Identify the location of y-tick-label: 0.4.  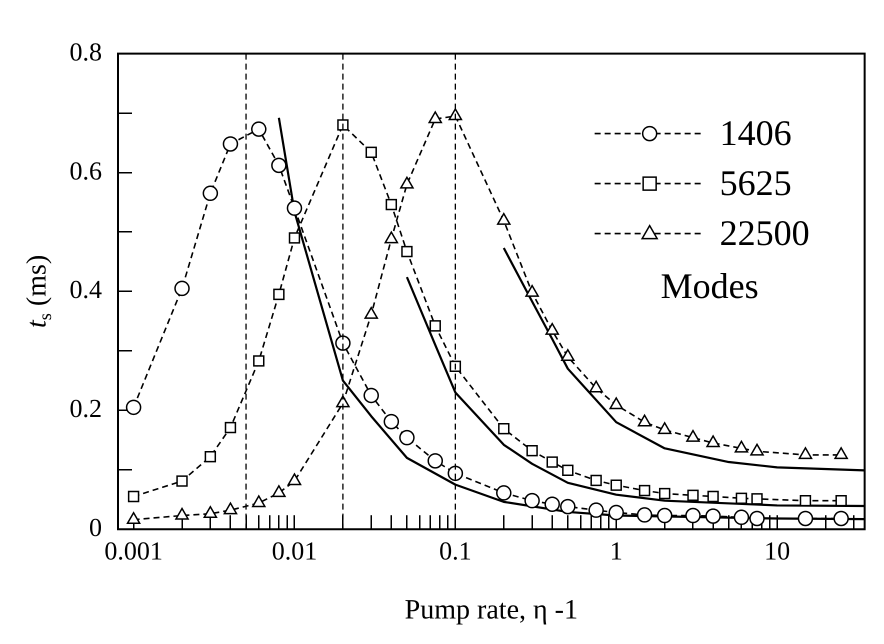
(86, 289).